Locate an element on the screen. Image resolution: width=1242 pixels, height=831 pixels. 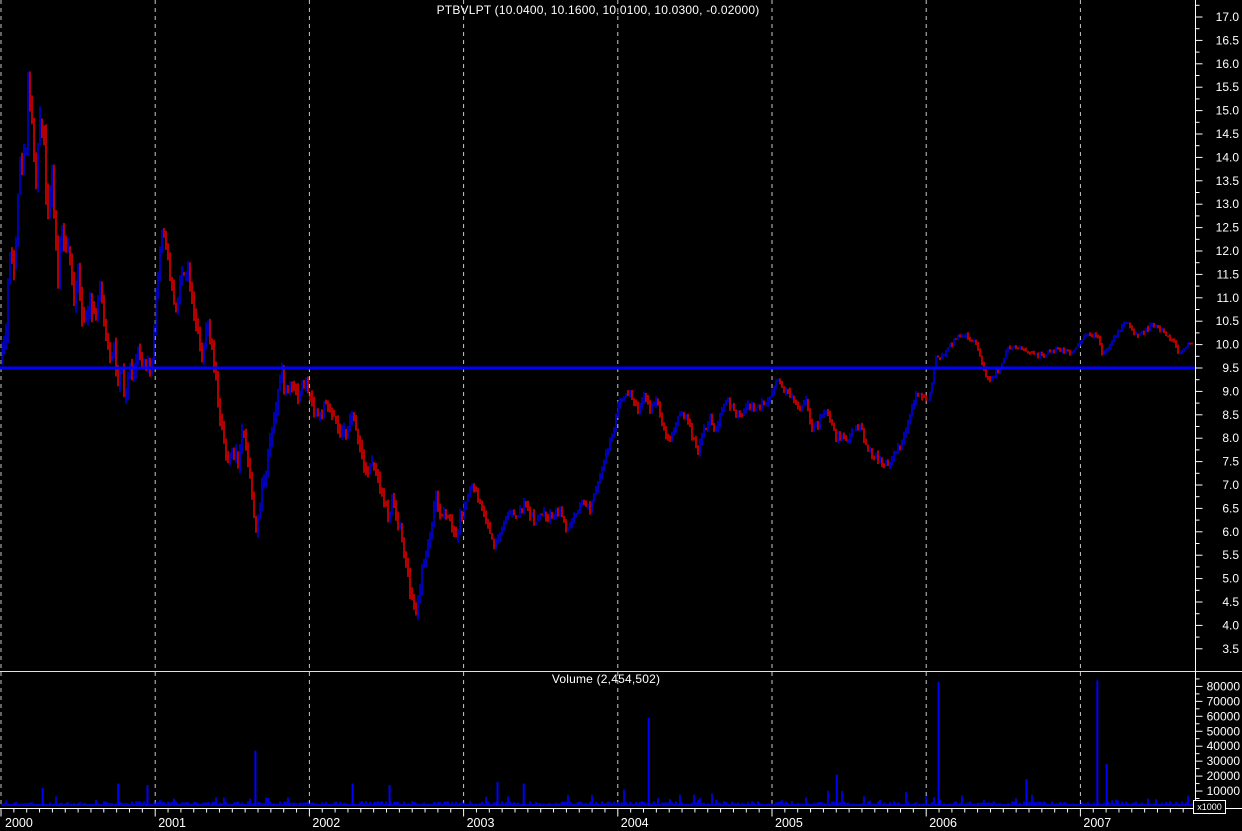
svg-text: 13.5 is located at coordinates (1228, 181).